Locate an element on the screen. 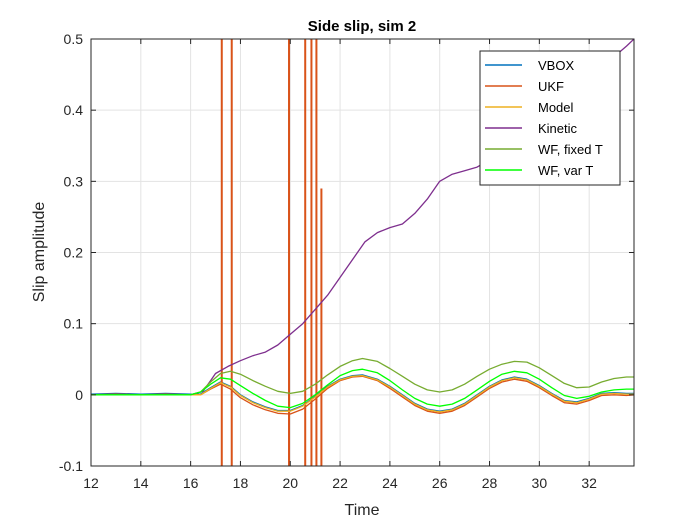  legend-label: Kinetic is located at coordinates (558, 128).